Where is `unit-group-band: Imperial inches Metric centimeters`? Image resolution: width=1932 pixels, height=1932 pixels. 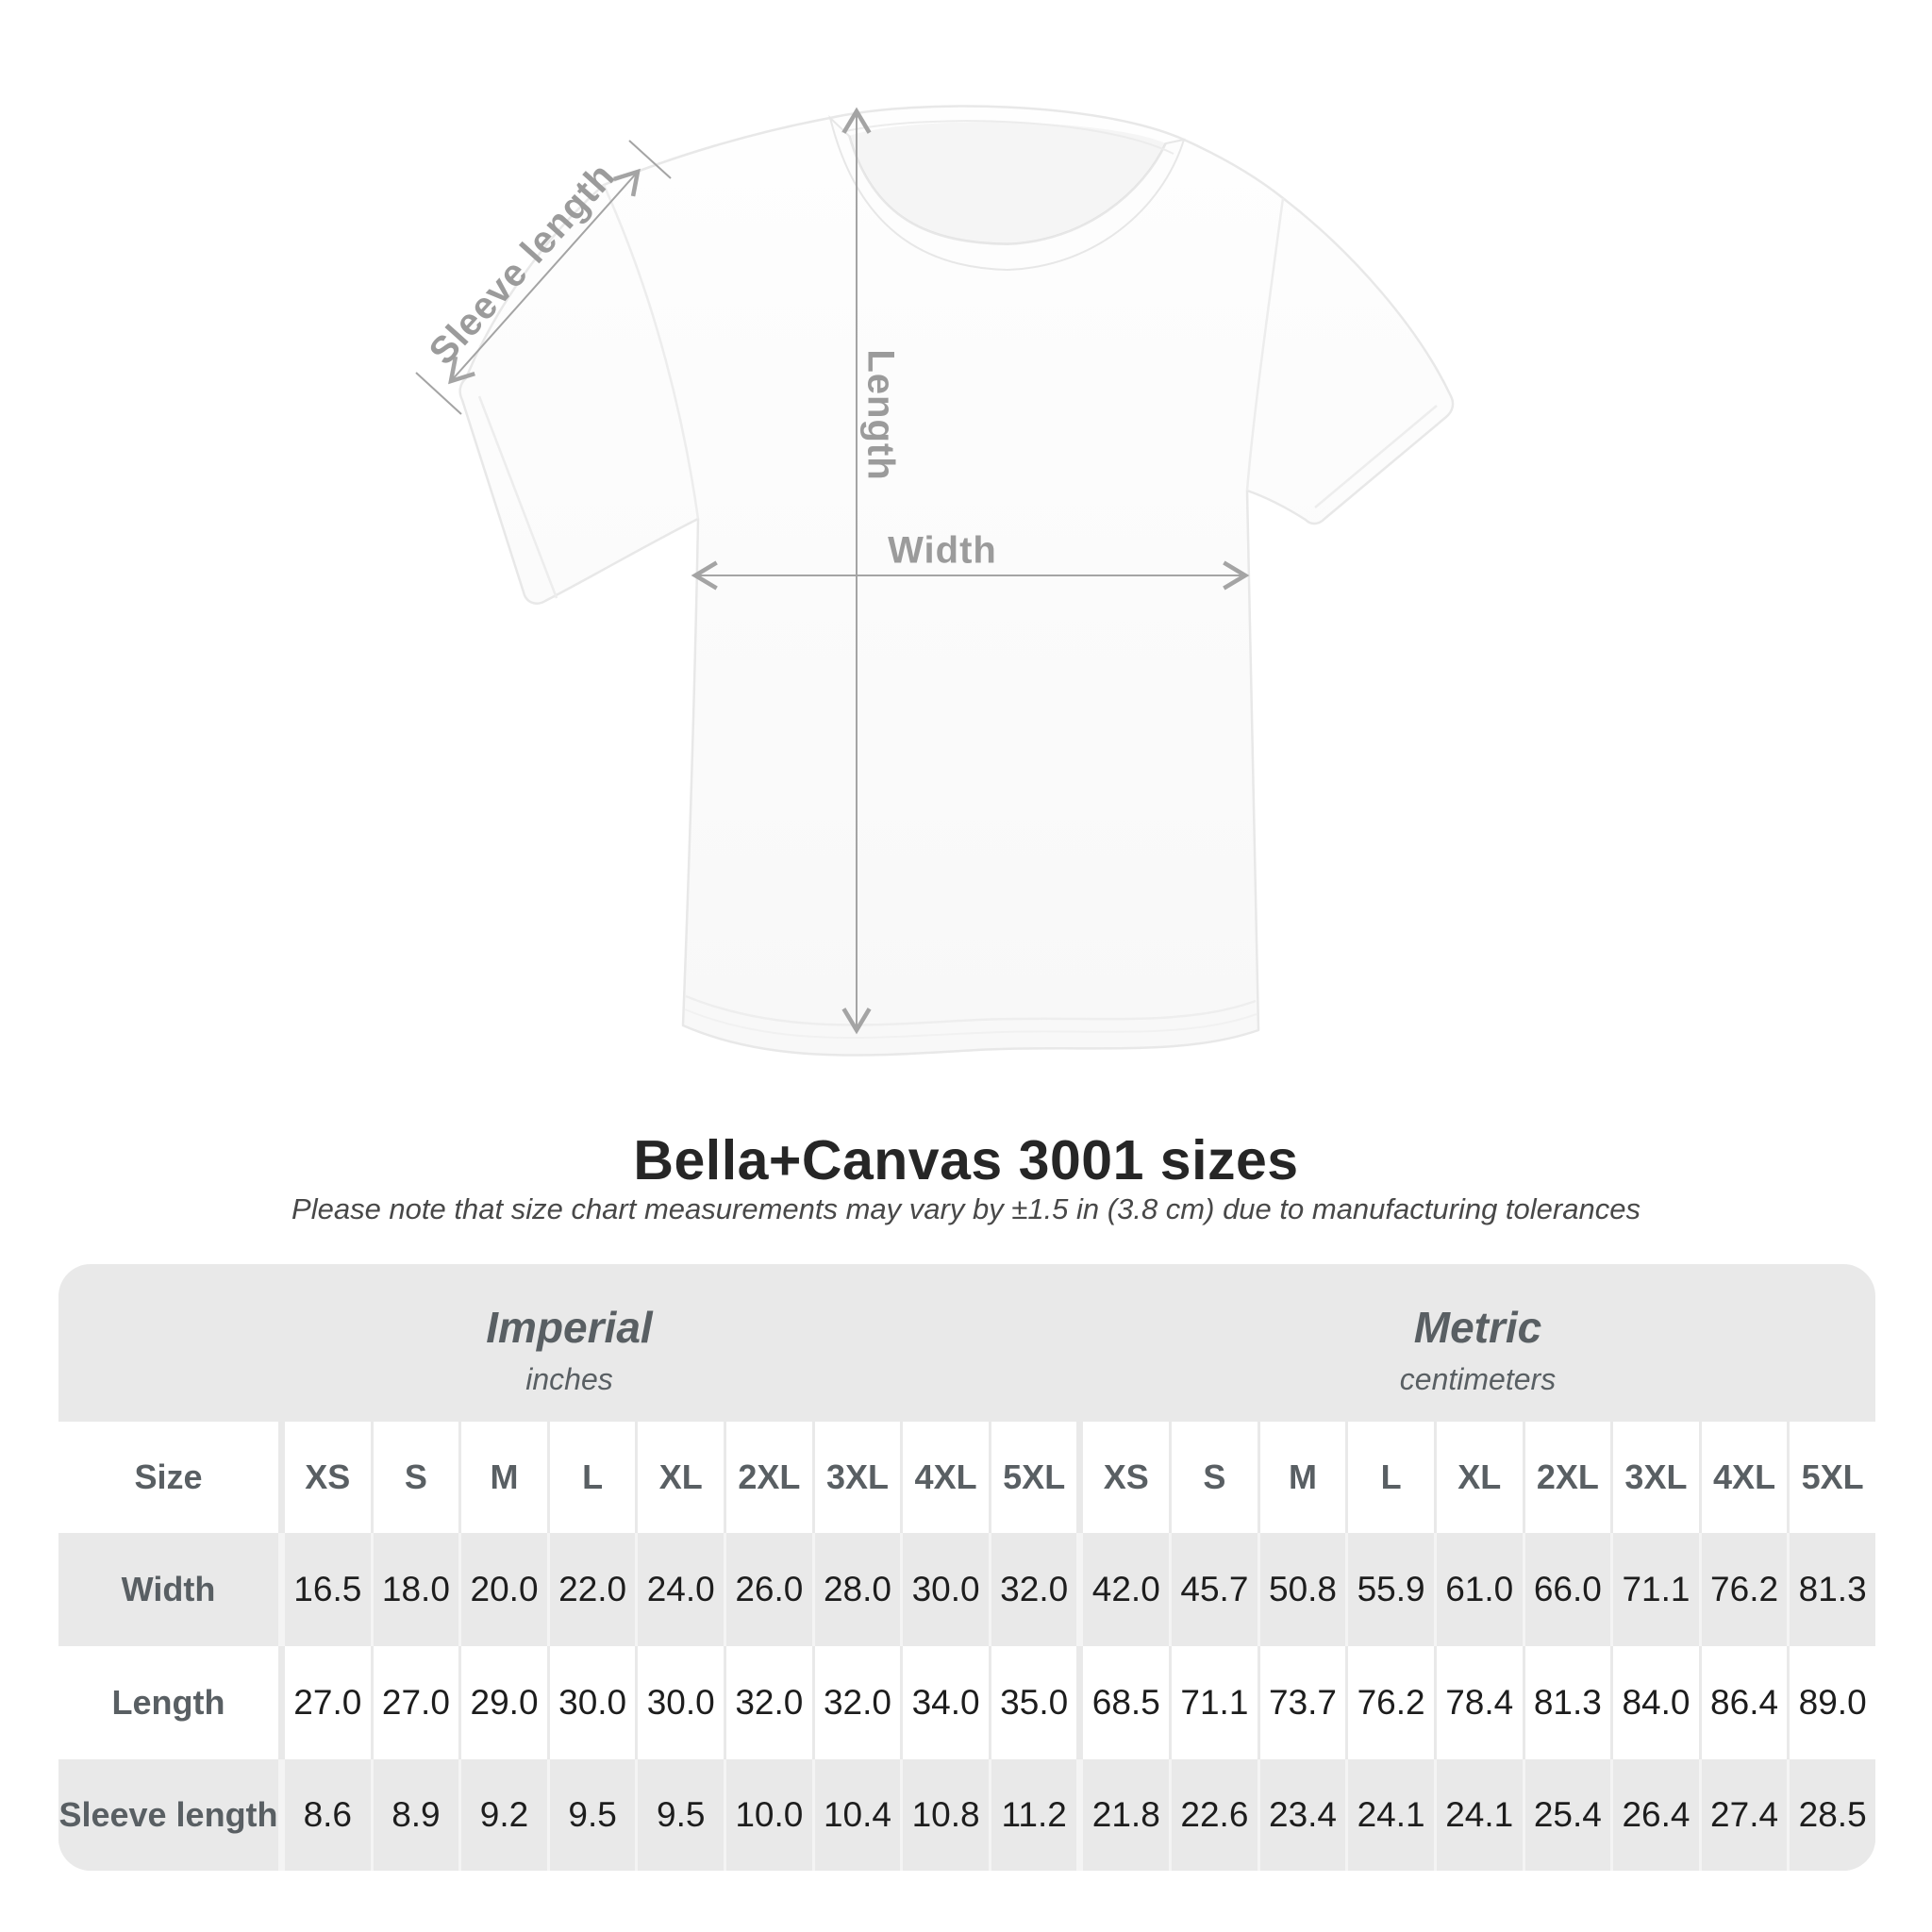
unit-group-band: Imperial inches Metric centimeters is located at coordinates (967, 1343).